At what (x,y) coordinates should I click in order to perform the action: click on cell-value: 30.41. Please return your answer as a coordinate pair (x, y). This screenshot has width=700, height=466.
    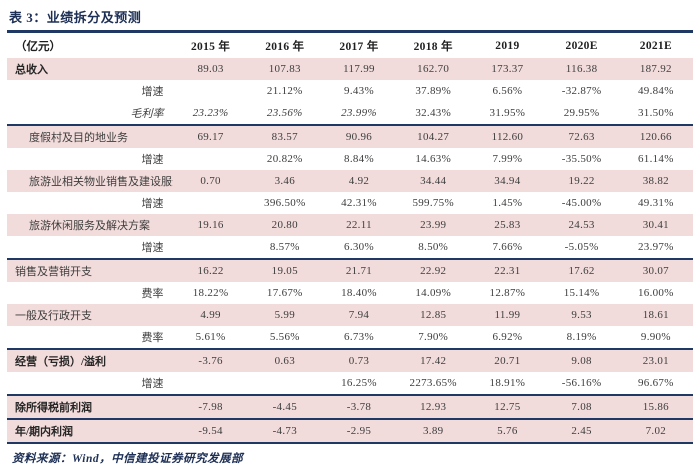
    Looking at the image, I should click on (655, 225).